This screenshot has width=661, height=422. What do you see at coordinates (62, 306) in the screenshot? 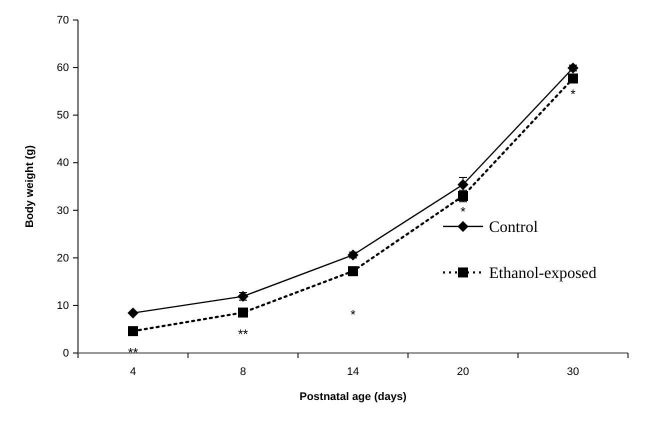
I see `y-tick-label: 10` at bounding box center [62, 306].